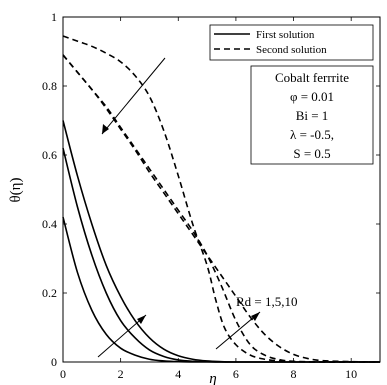  I want to click on parameter-box-frame, so click(312, 115).